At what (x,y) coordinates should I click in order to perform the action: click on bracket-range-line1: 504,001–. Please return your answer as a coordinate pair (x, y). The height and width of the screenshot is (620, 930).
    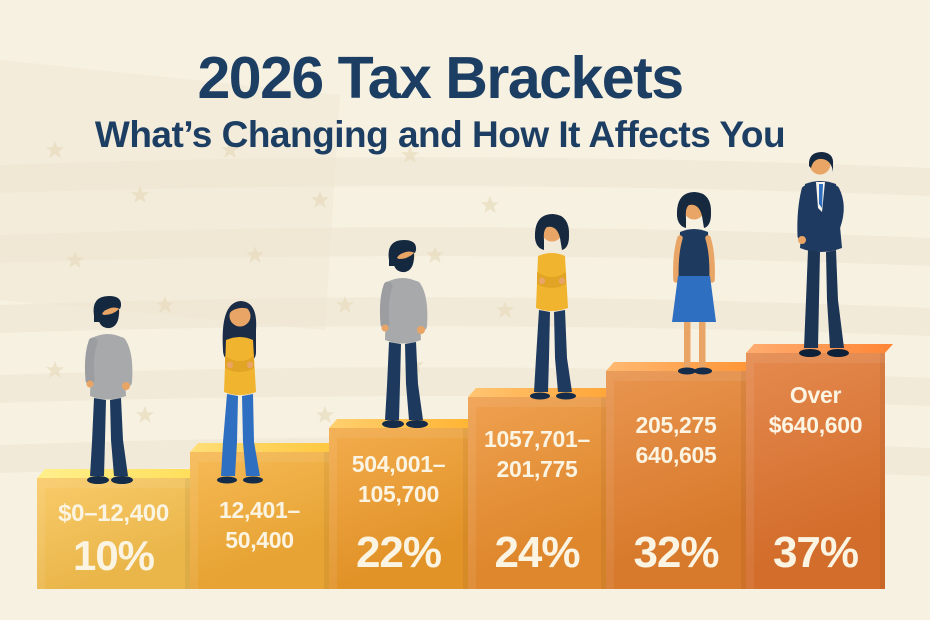
    Looking at the image, I should click on (398, 464).